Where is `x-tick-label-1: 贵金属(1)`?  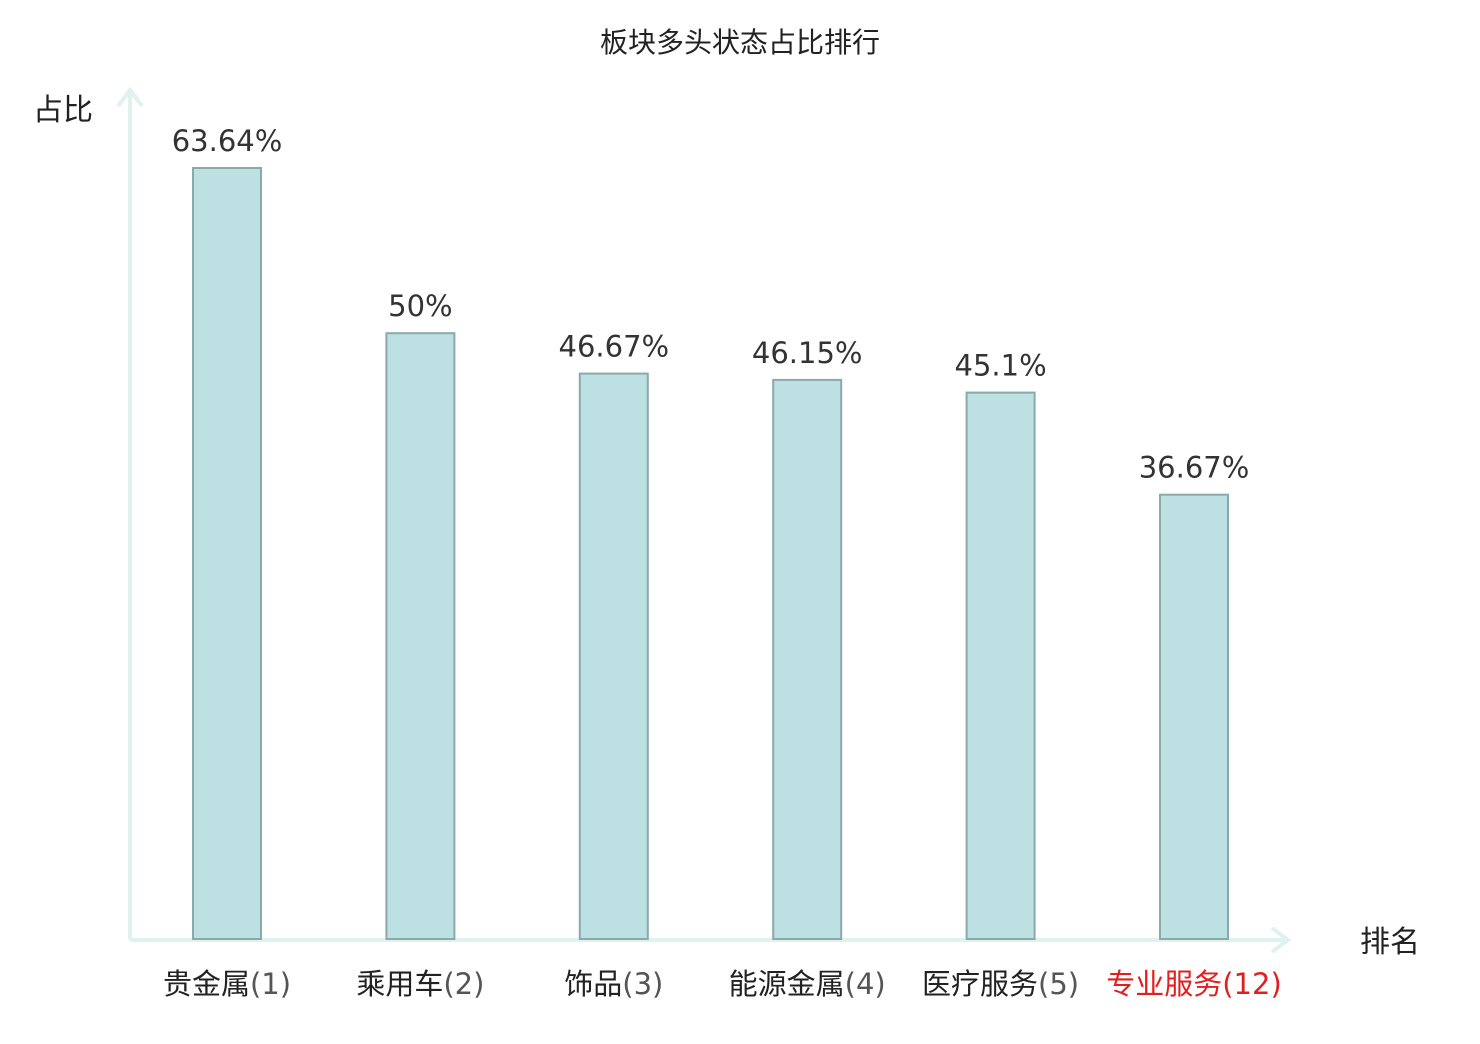
x-tick-label-1: 贵金属(1) is located at coordinates (227, 984).